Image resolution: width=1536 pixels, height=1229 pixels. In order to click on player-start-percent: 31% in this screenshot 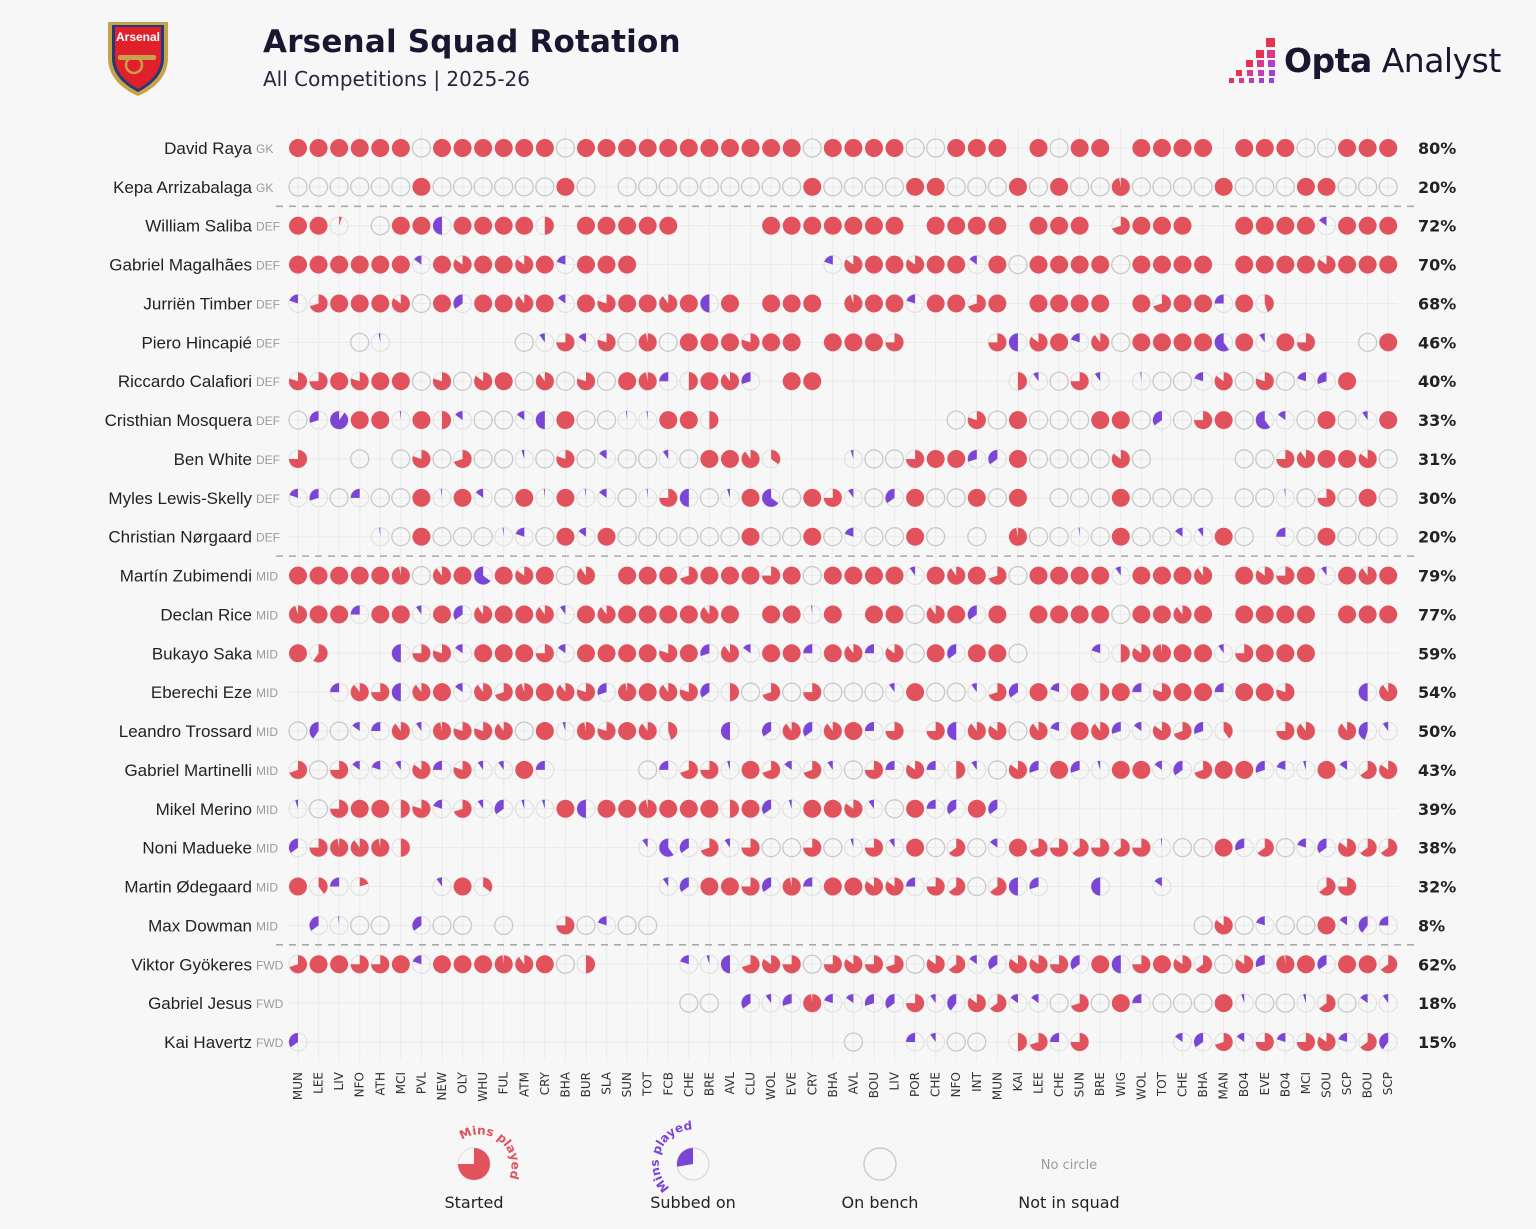, I will do `click(1437, 459)`.